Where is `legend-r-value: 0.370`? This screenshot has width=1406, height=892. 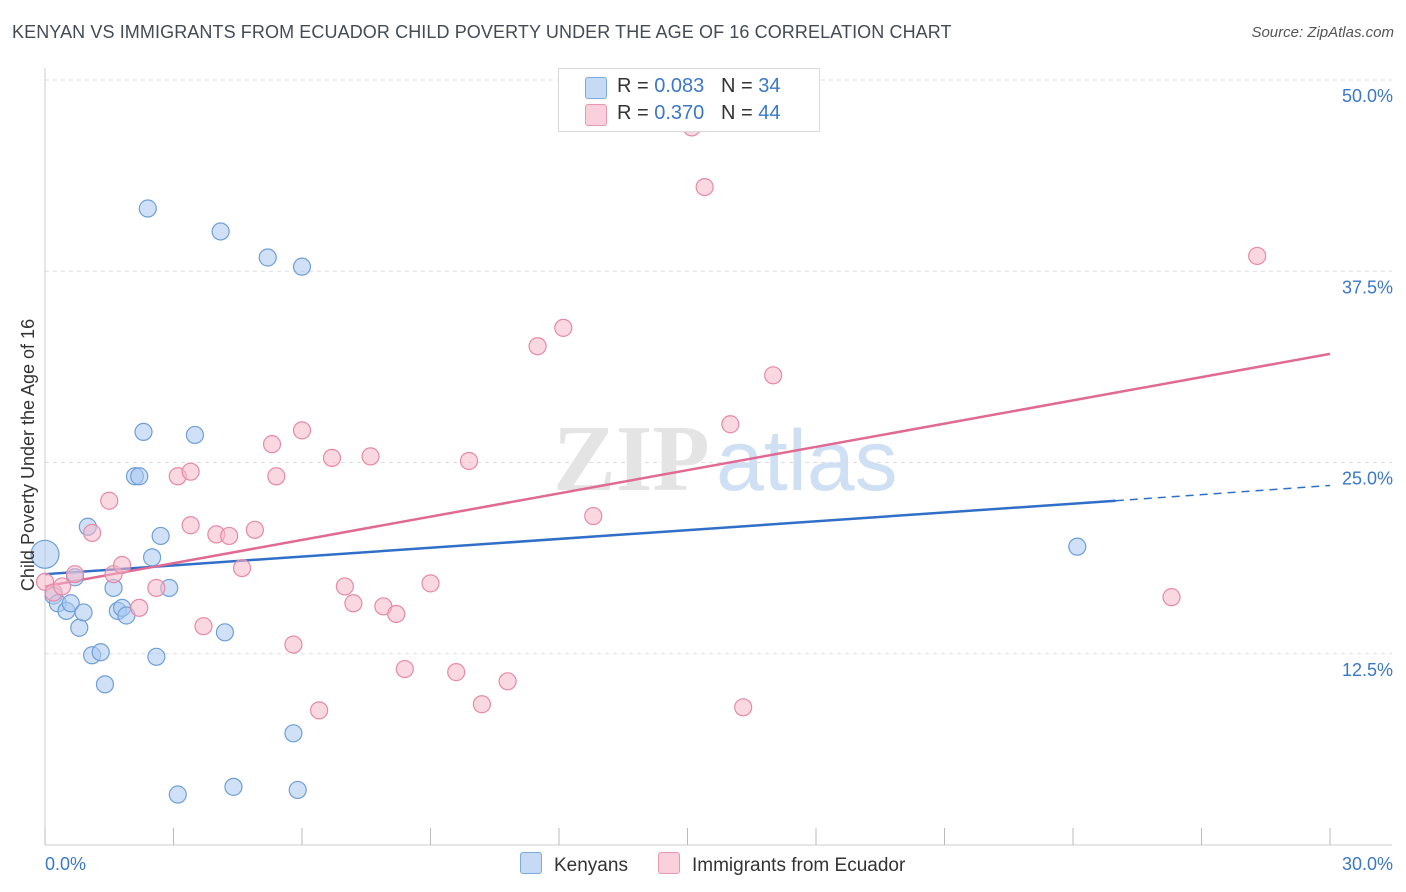
legend-r-value: 0.370 is located at coordinates (679, 113).